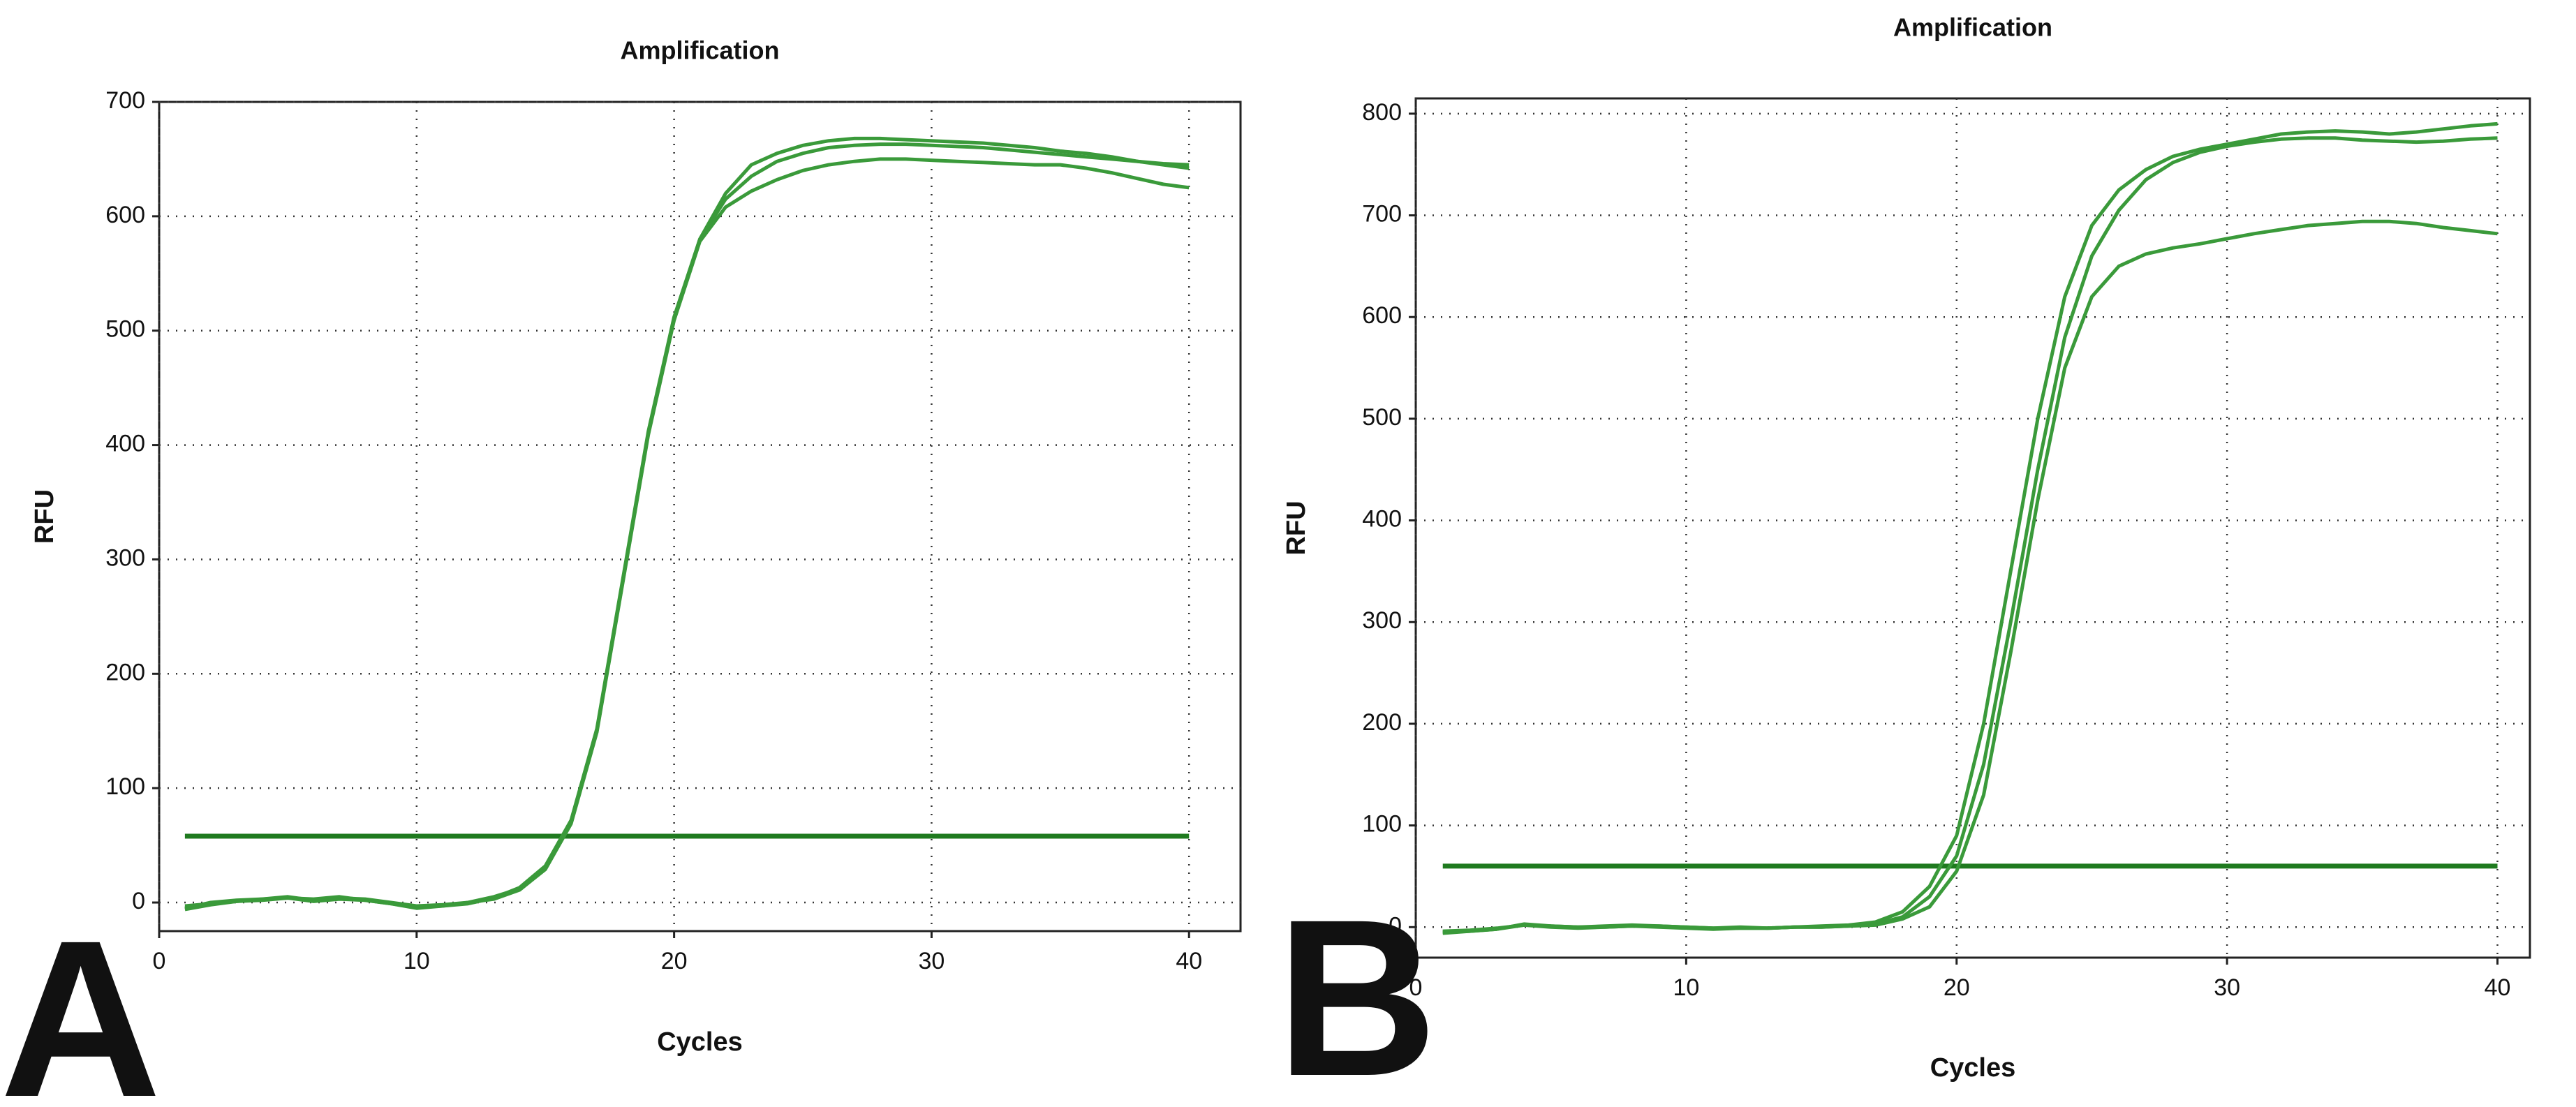 Image resolution: width=2576 pixels, height=1107 pixels. What do you see at coordinates (1356, 990) in the screenshot?
I see `panel-label: B` at bounding box center [1356, 990].